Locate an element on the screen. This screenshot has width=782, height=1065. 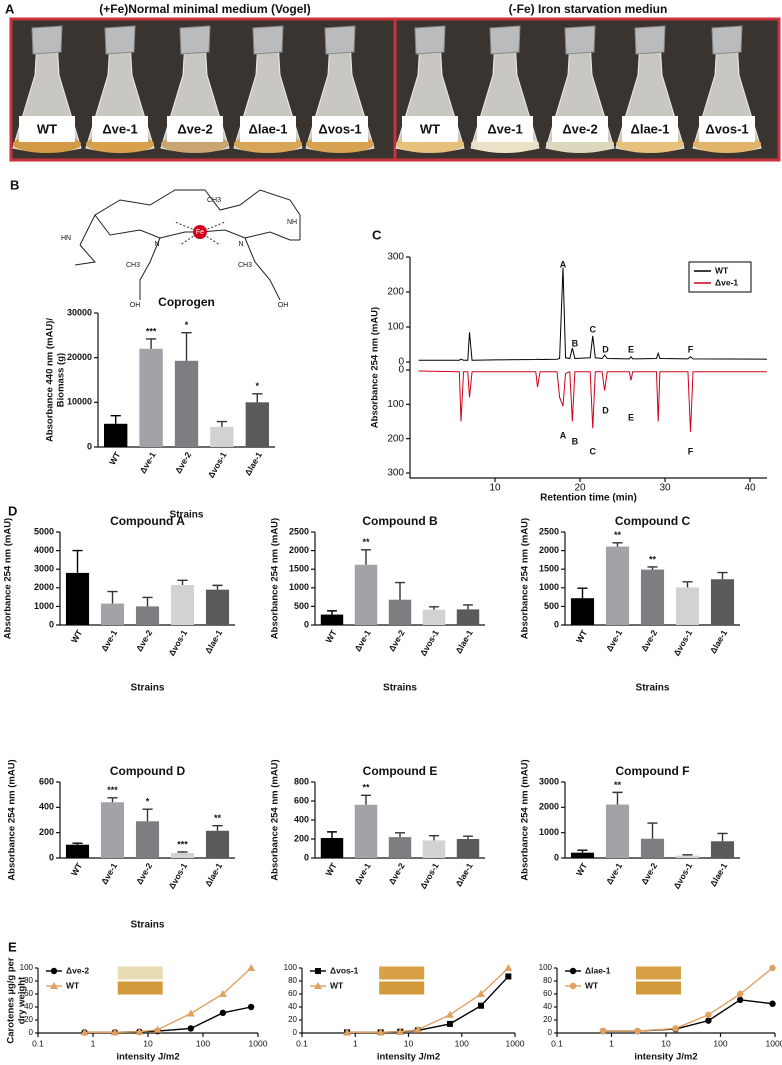
atom-label: OH is located at coordinates (283, 305).